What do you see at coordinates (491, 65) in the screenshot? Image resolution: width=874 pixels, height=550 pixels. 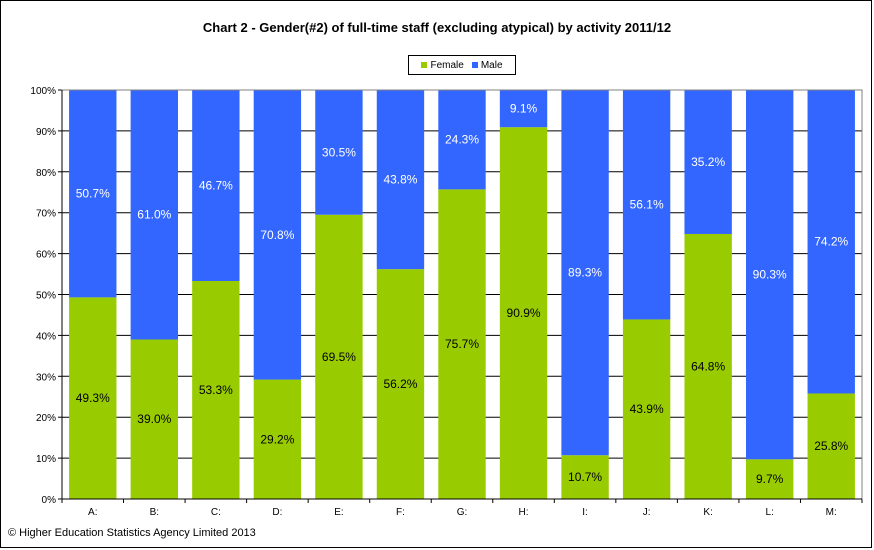 I see `legend-label-male: Male` at bounding box center [491, 65].